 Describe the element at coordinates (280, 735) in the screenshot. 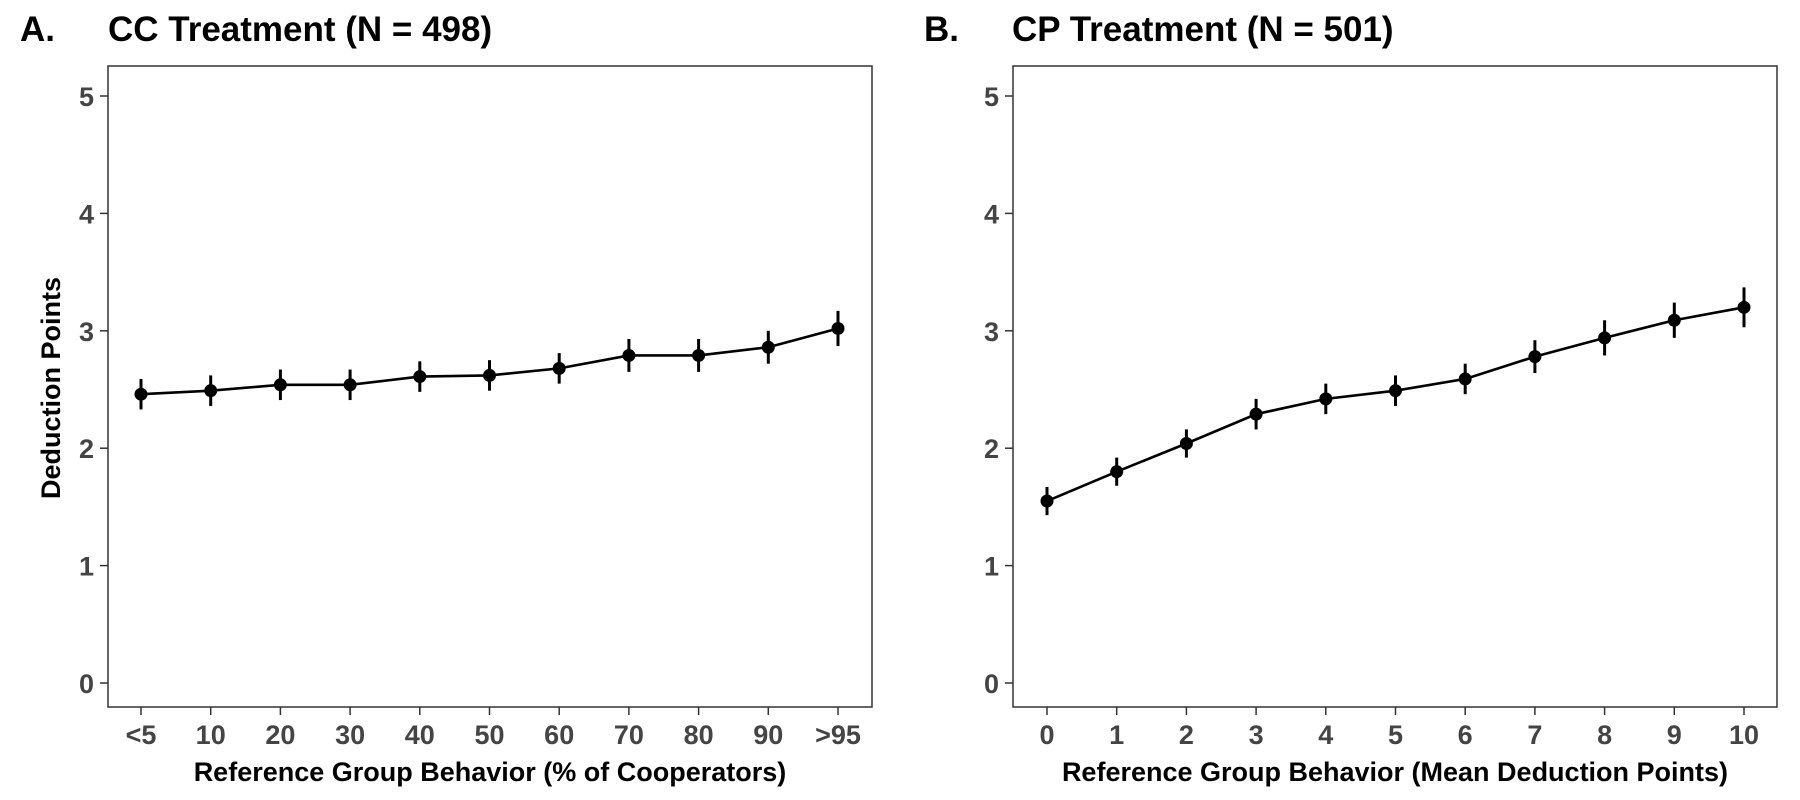

I see `panel-a-x-tick-label: 20` at that location.